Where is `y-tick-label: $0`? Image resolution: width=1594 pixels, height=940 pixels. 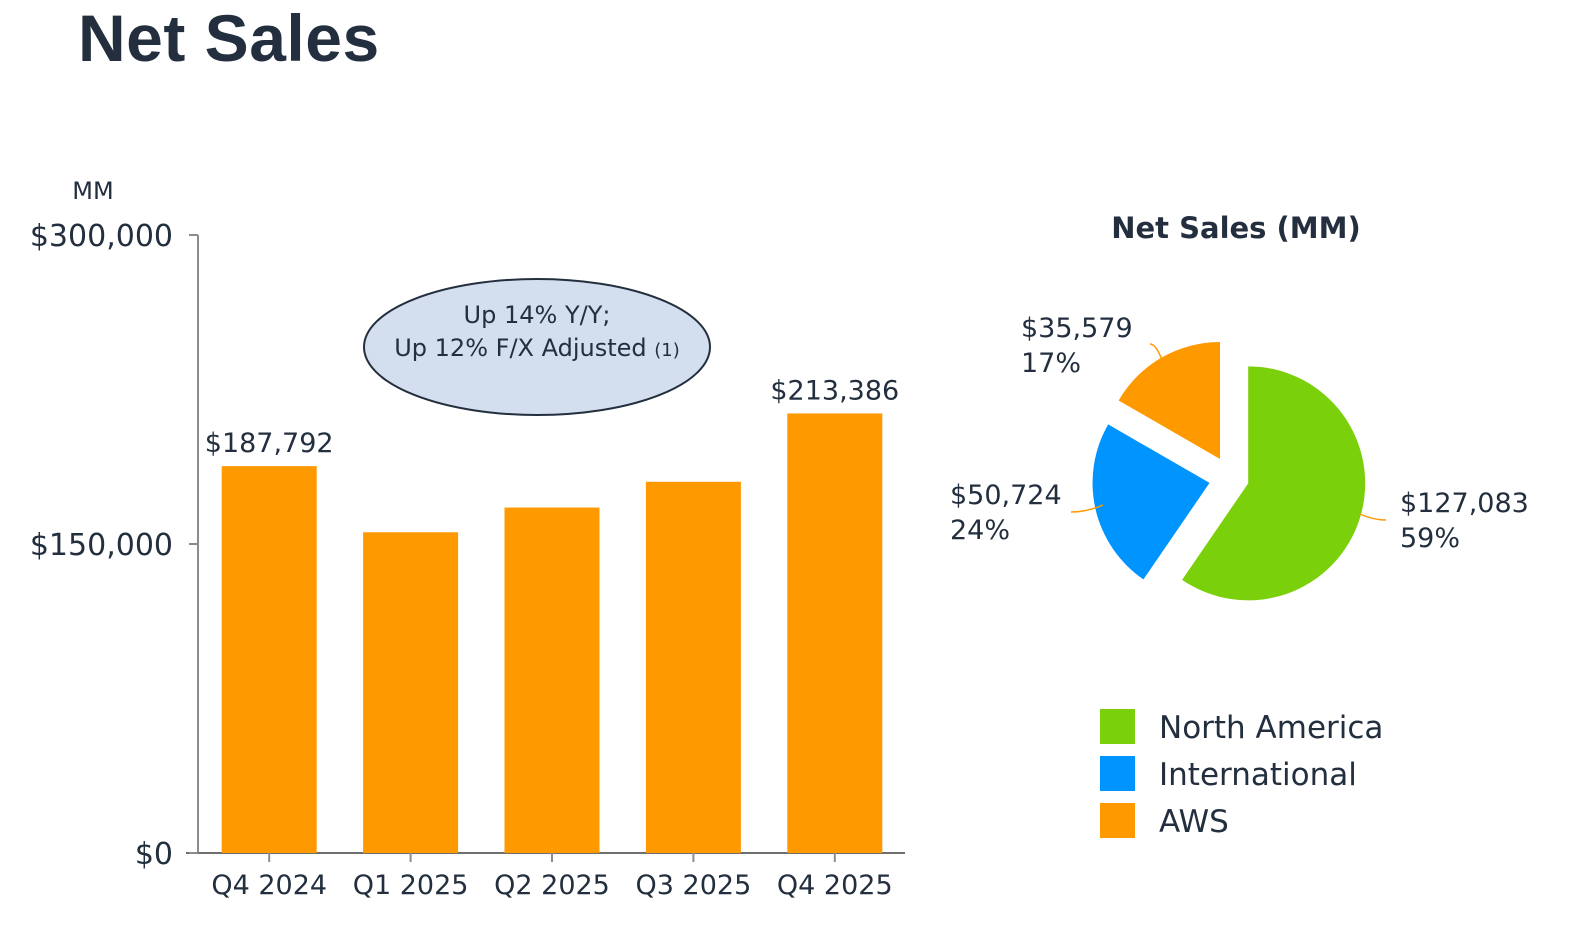 y-tick-label: $0 is located at coordinates (154, 854).